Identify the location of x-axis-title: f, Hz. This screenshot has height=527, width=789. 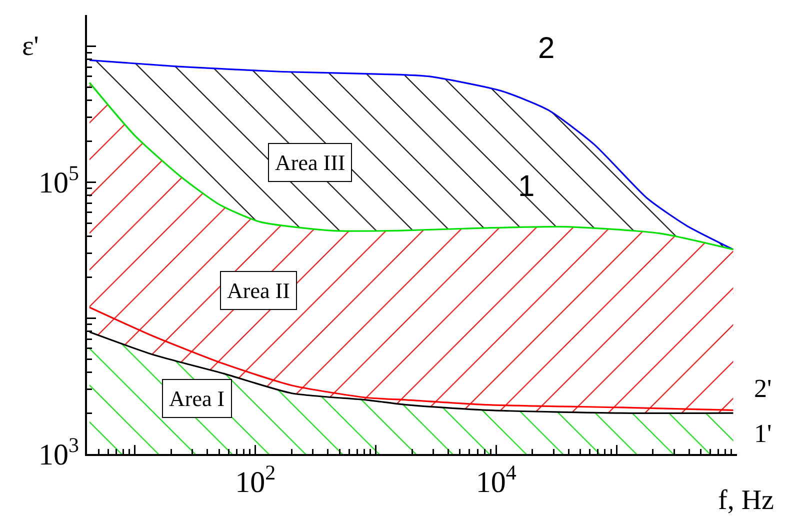
(746, 500).